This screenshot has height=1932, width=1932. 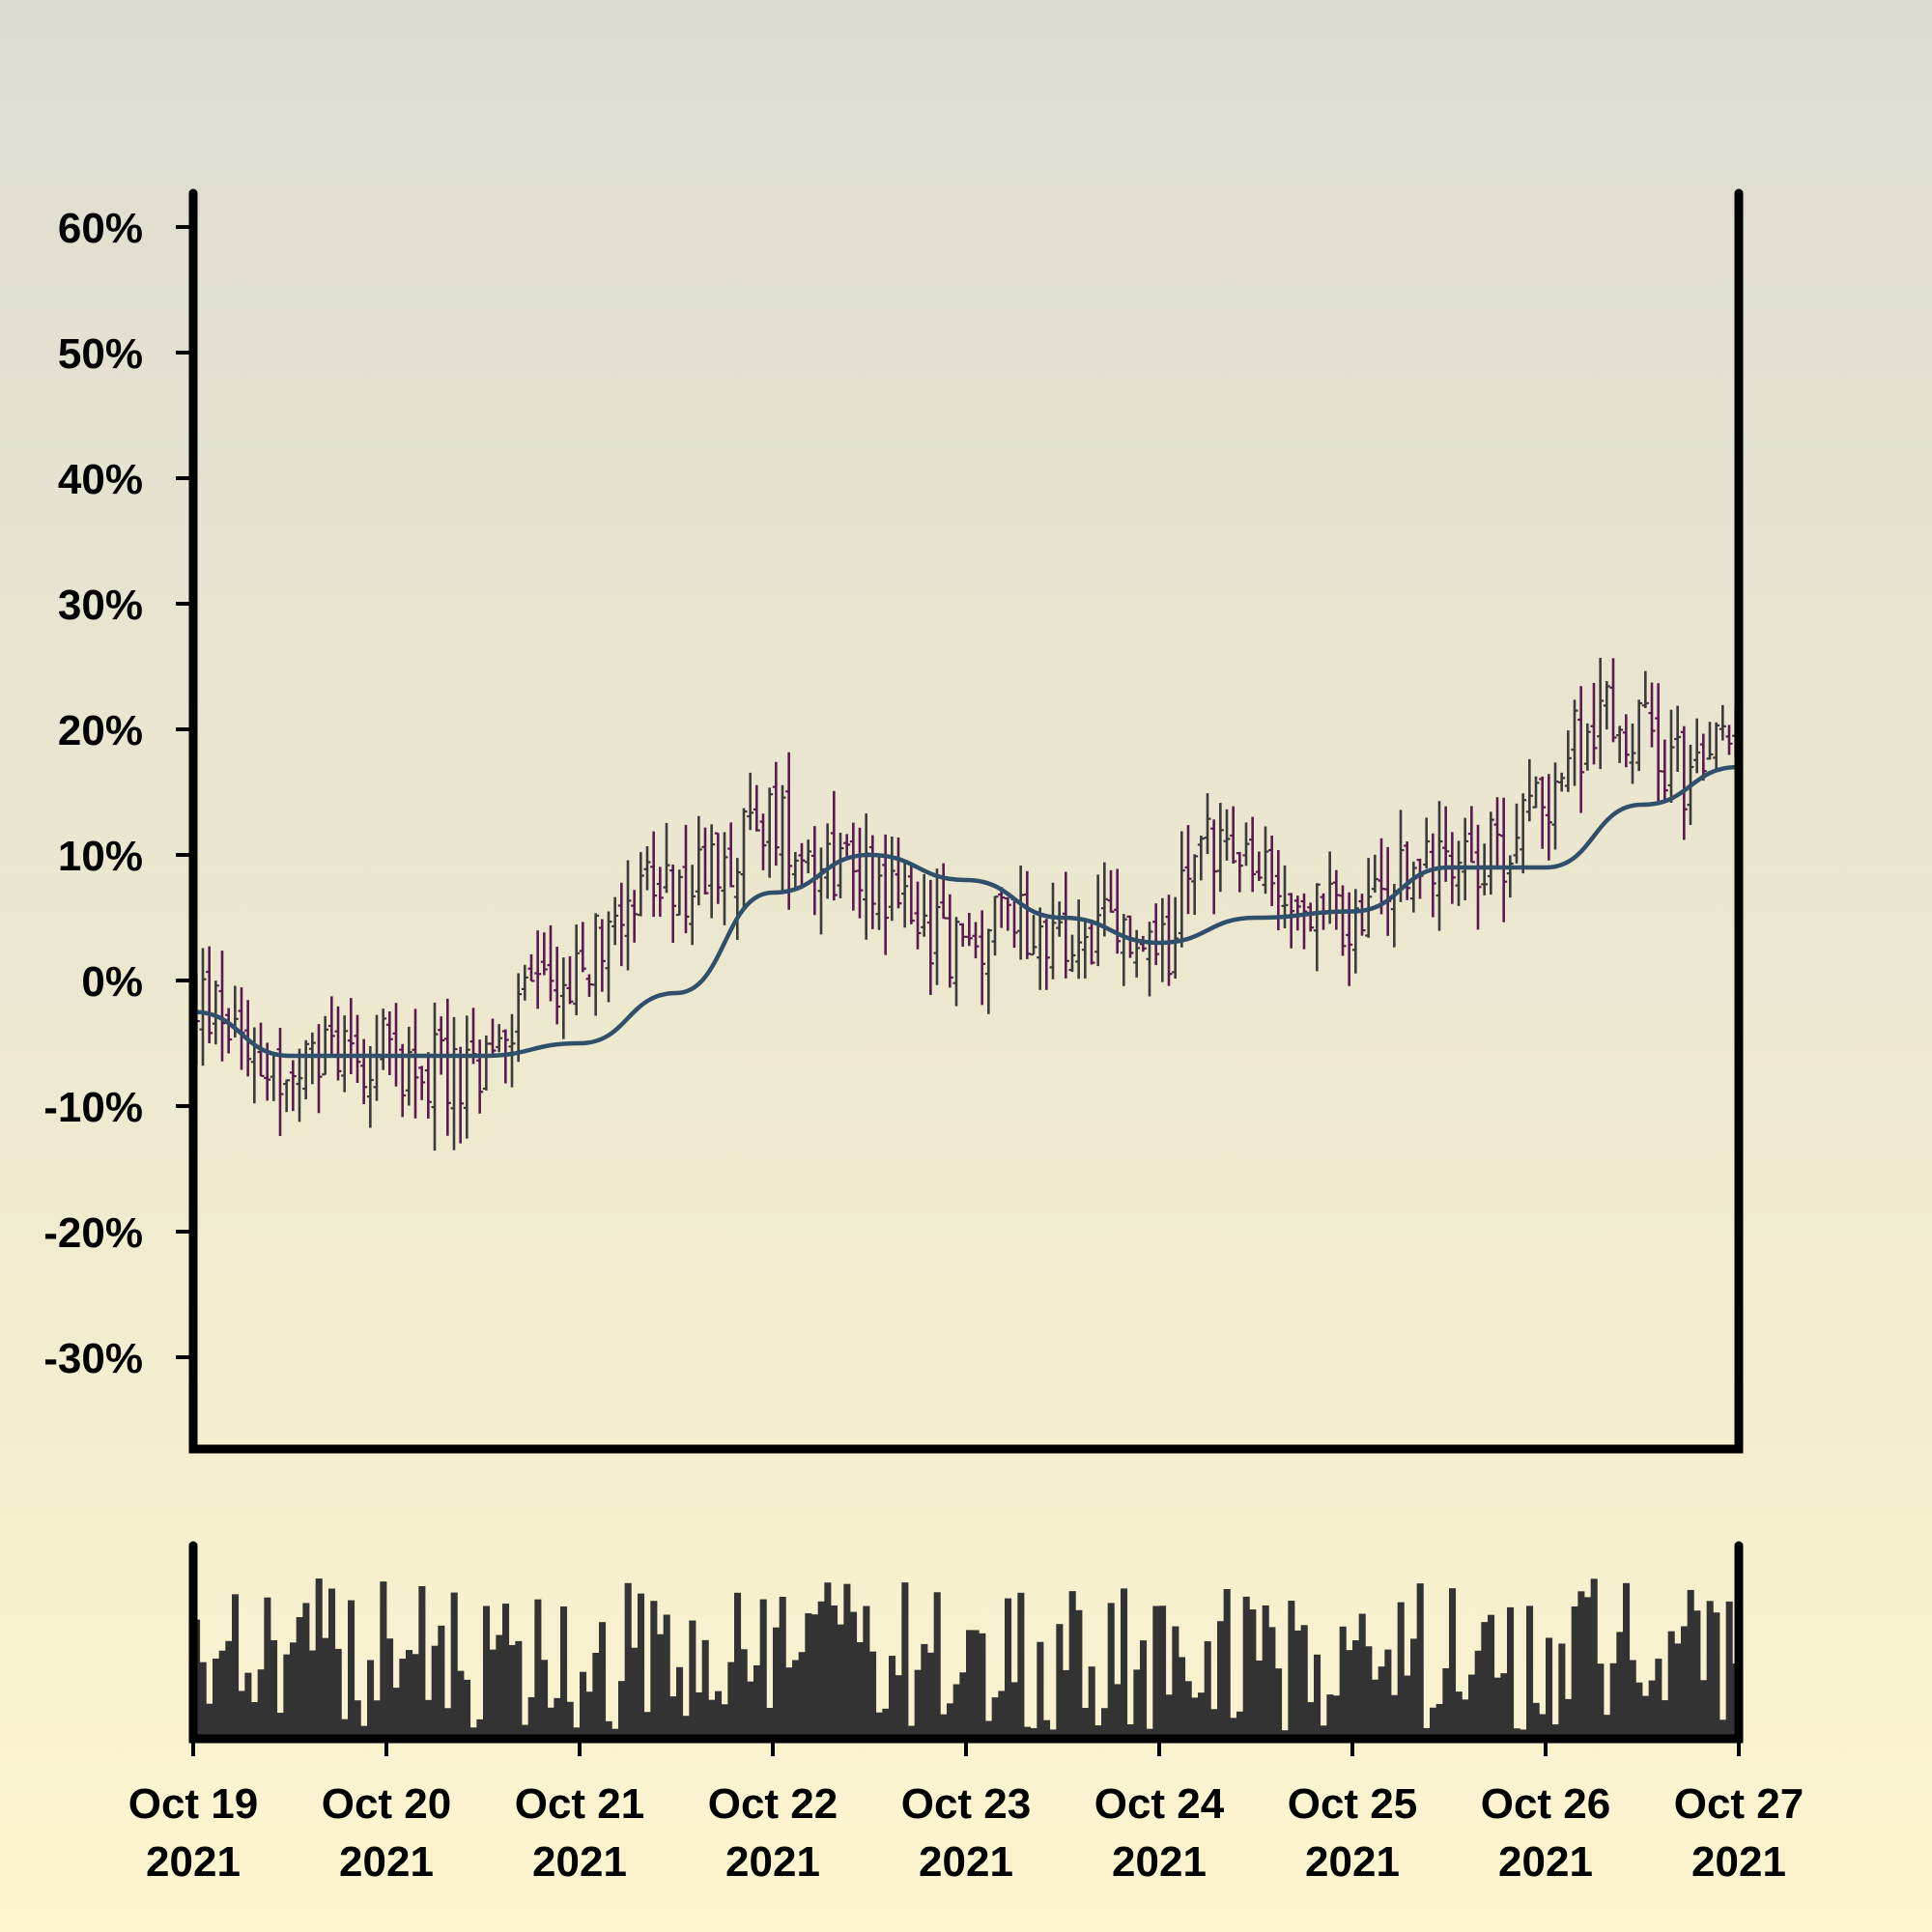 I want to click on y-tick-label: 30%, so click(x=100, y=605).